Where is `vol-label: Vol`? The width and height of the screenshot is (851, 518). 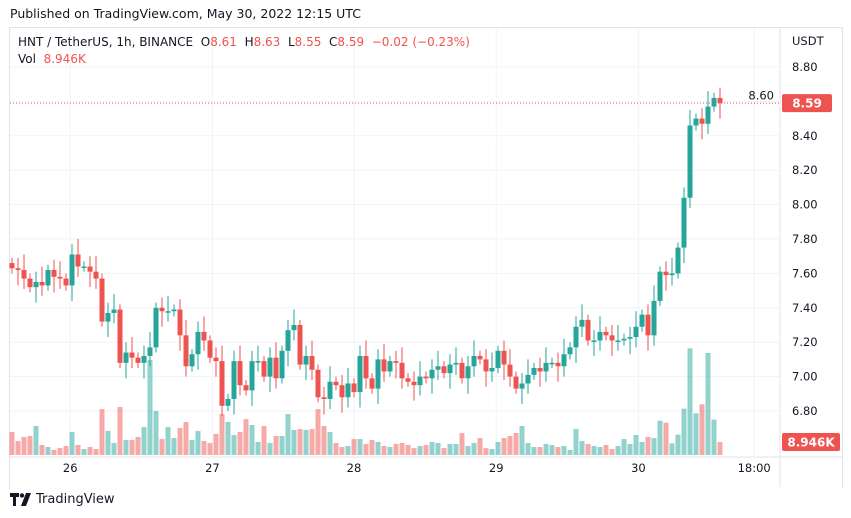
vol-label: Vol is located at coordinates (27, 59).